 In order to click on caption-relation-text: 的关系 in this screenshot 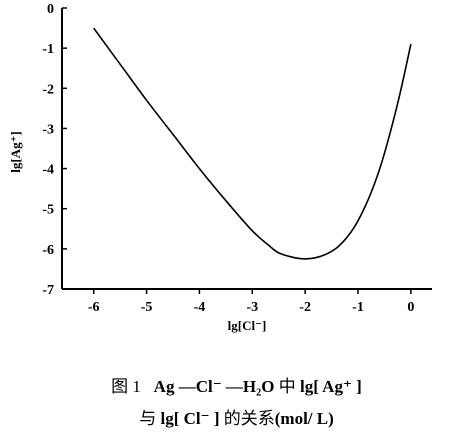, I will do `click(249, 418)`.